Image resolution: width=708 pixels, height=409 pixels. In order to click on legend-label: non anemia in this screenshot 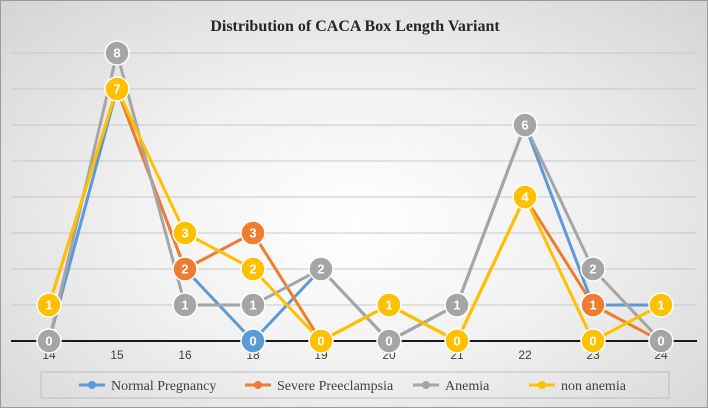, I will do `click(594, 386)`.